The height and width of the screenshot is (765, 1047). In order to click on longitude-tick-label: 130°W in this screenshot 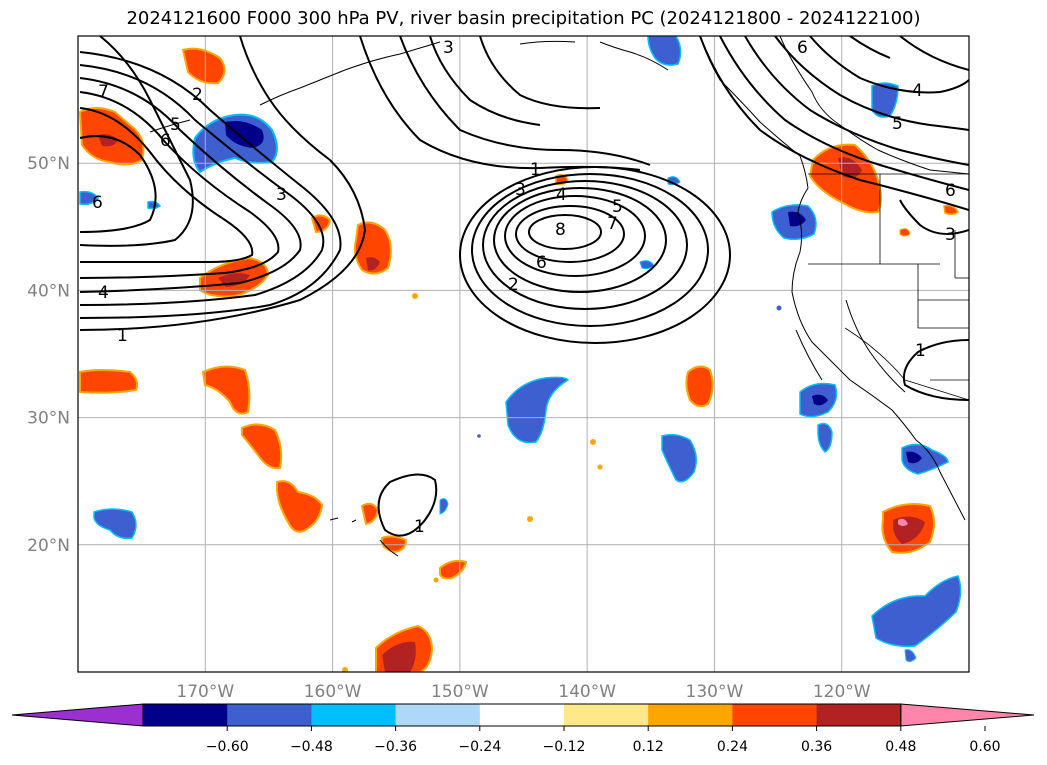, I will do `click(715, 692)`.